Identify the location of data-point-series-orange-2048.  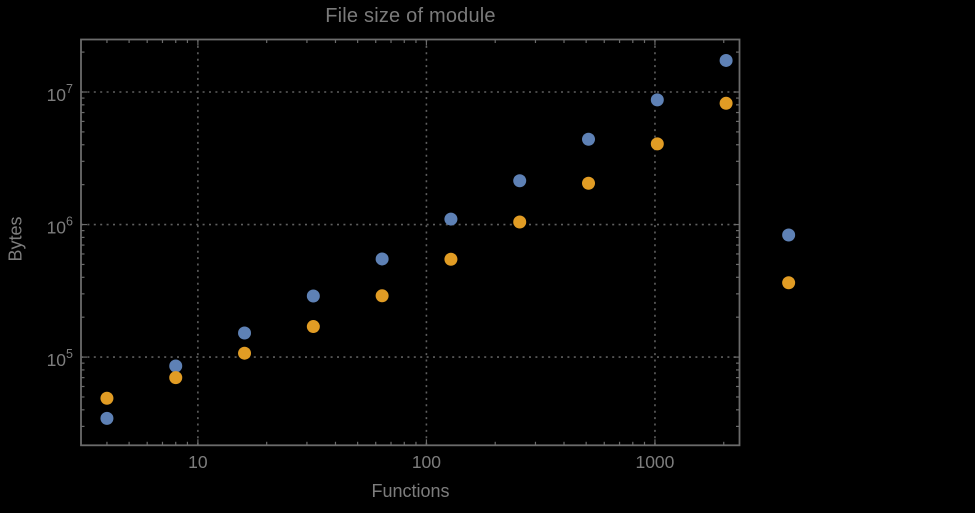
(726, 103).